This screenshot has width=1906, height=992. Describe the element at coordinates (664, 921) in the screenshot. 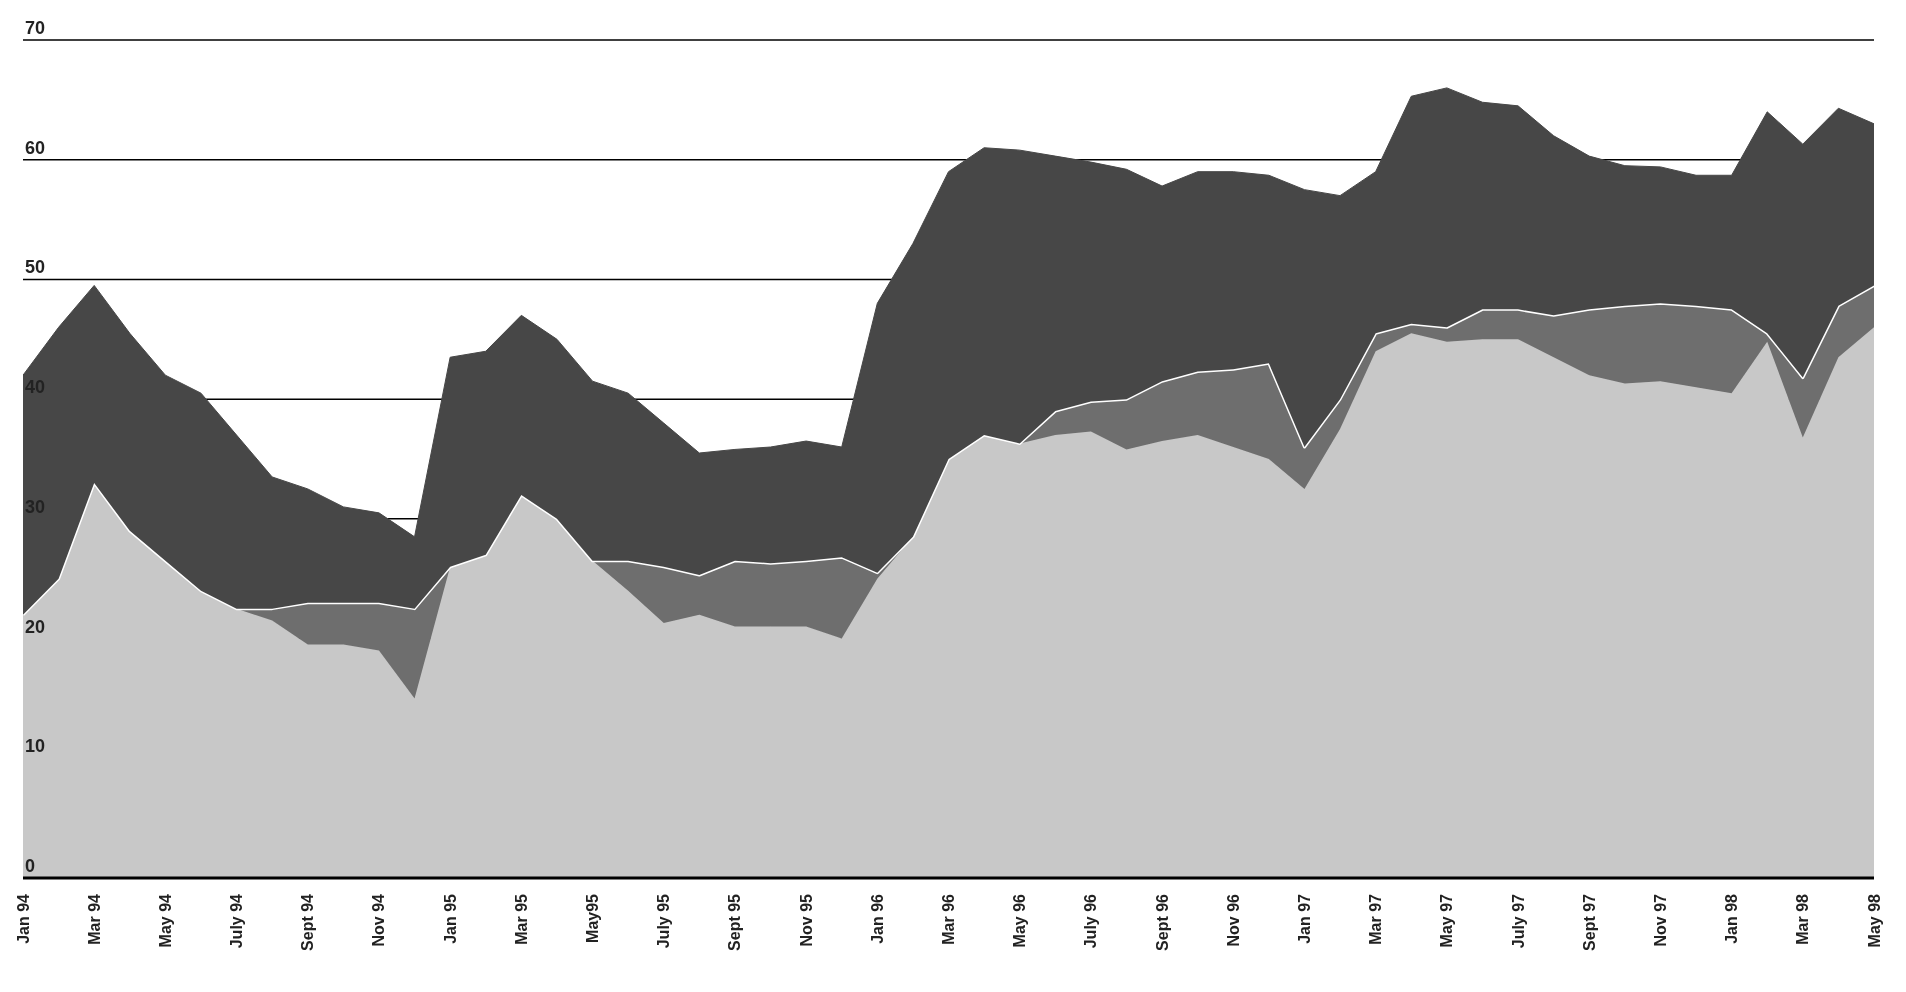

I see `x-tick-label: July 95` at that location.